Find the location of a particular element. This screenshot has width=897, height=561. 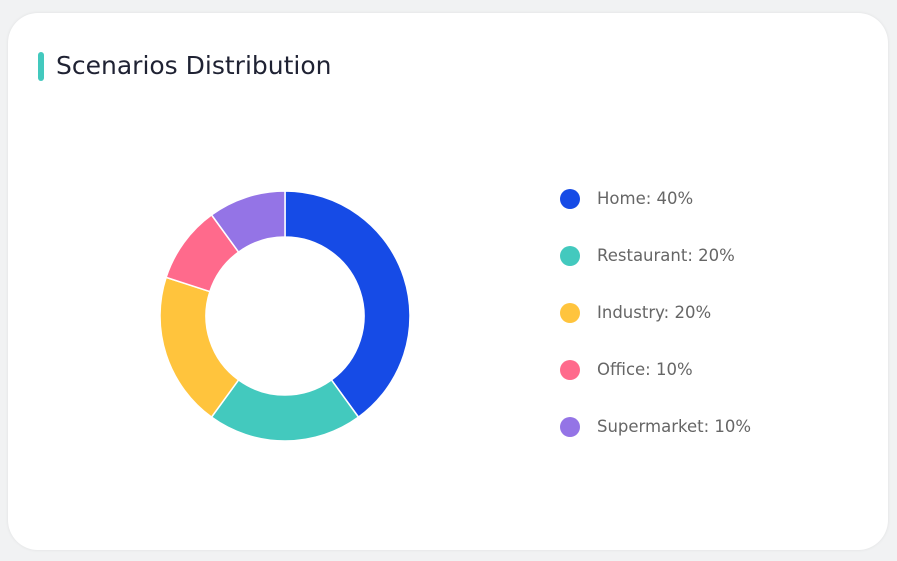

legend-item-industry: Industry: 20% is located at coordinates (690, 312).